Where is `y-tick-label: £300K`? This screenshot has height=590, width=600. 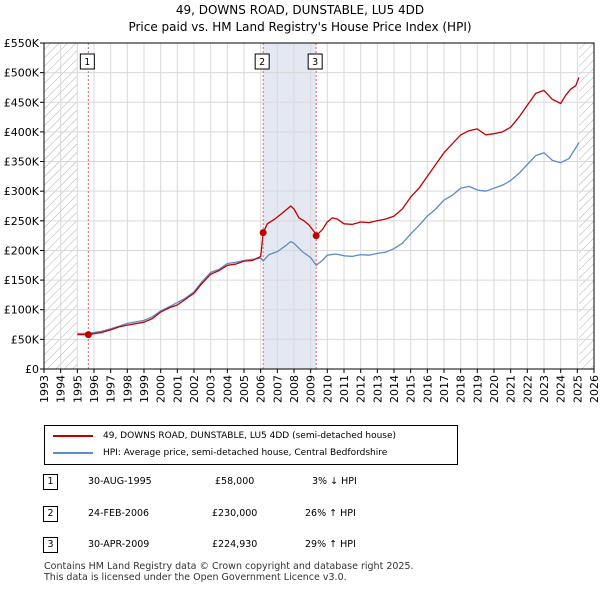 y-tick-label: £300K is located at coordinates (22, 191).